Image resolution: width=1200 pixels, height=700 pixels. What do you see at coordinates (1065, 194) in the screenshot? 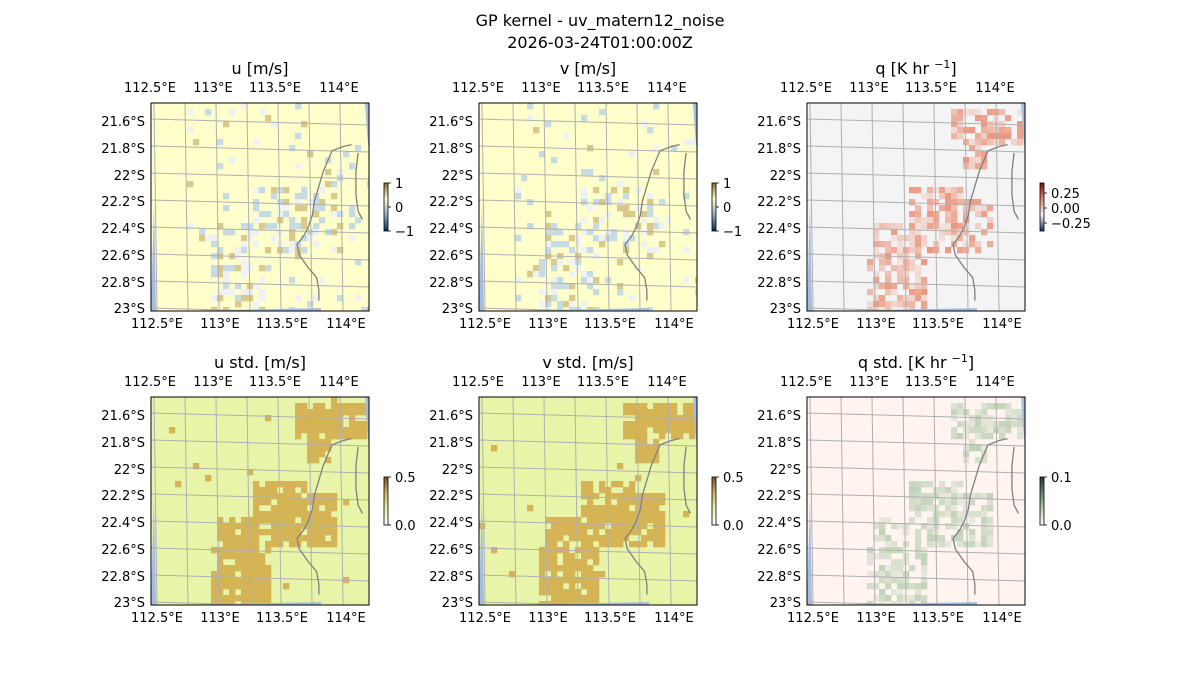
I see `colorbar-tick-label: 0.25` at bounding box center [1065, 194].